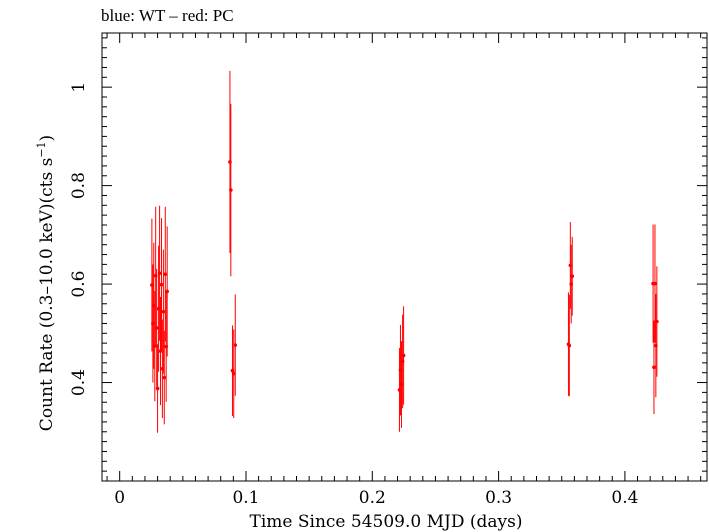 The width and height of the screenshot is (709, 532). What do you see at coordinates (47, 295) in the screenshot?
I see `y-axis-label-main: Count Rate (0.3–10.0 keV)(cts s` at bounding box center [47, 295].